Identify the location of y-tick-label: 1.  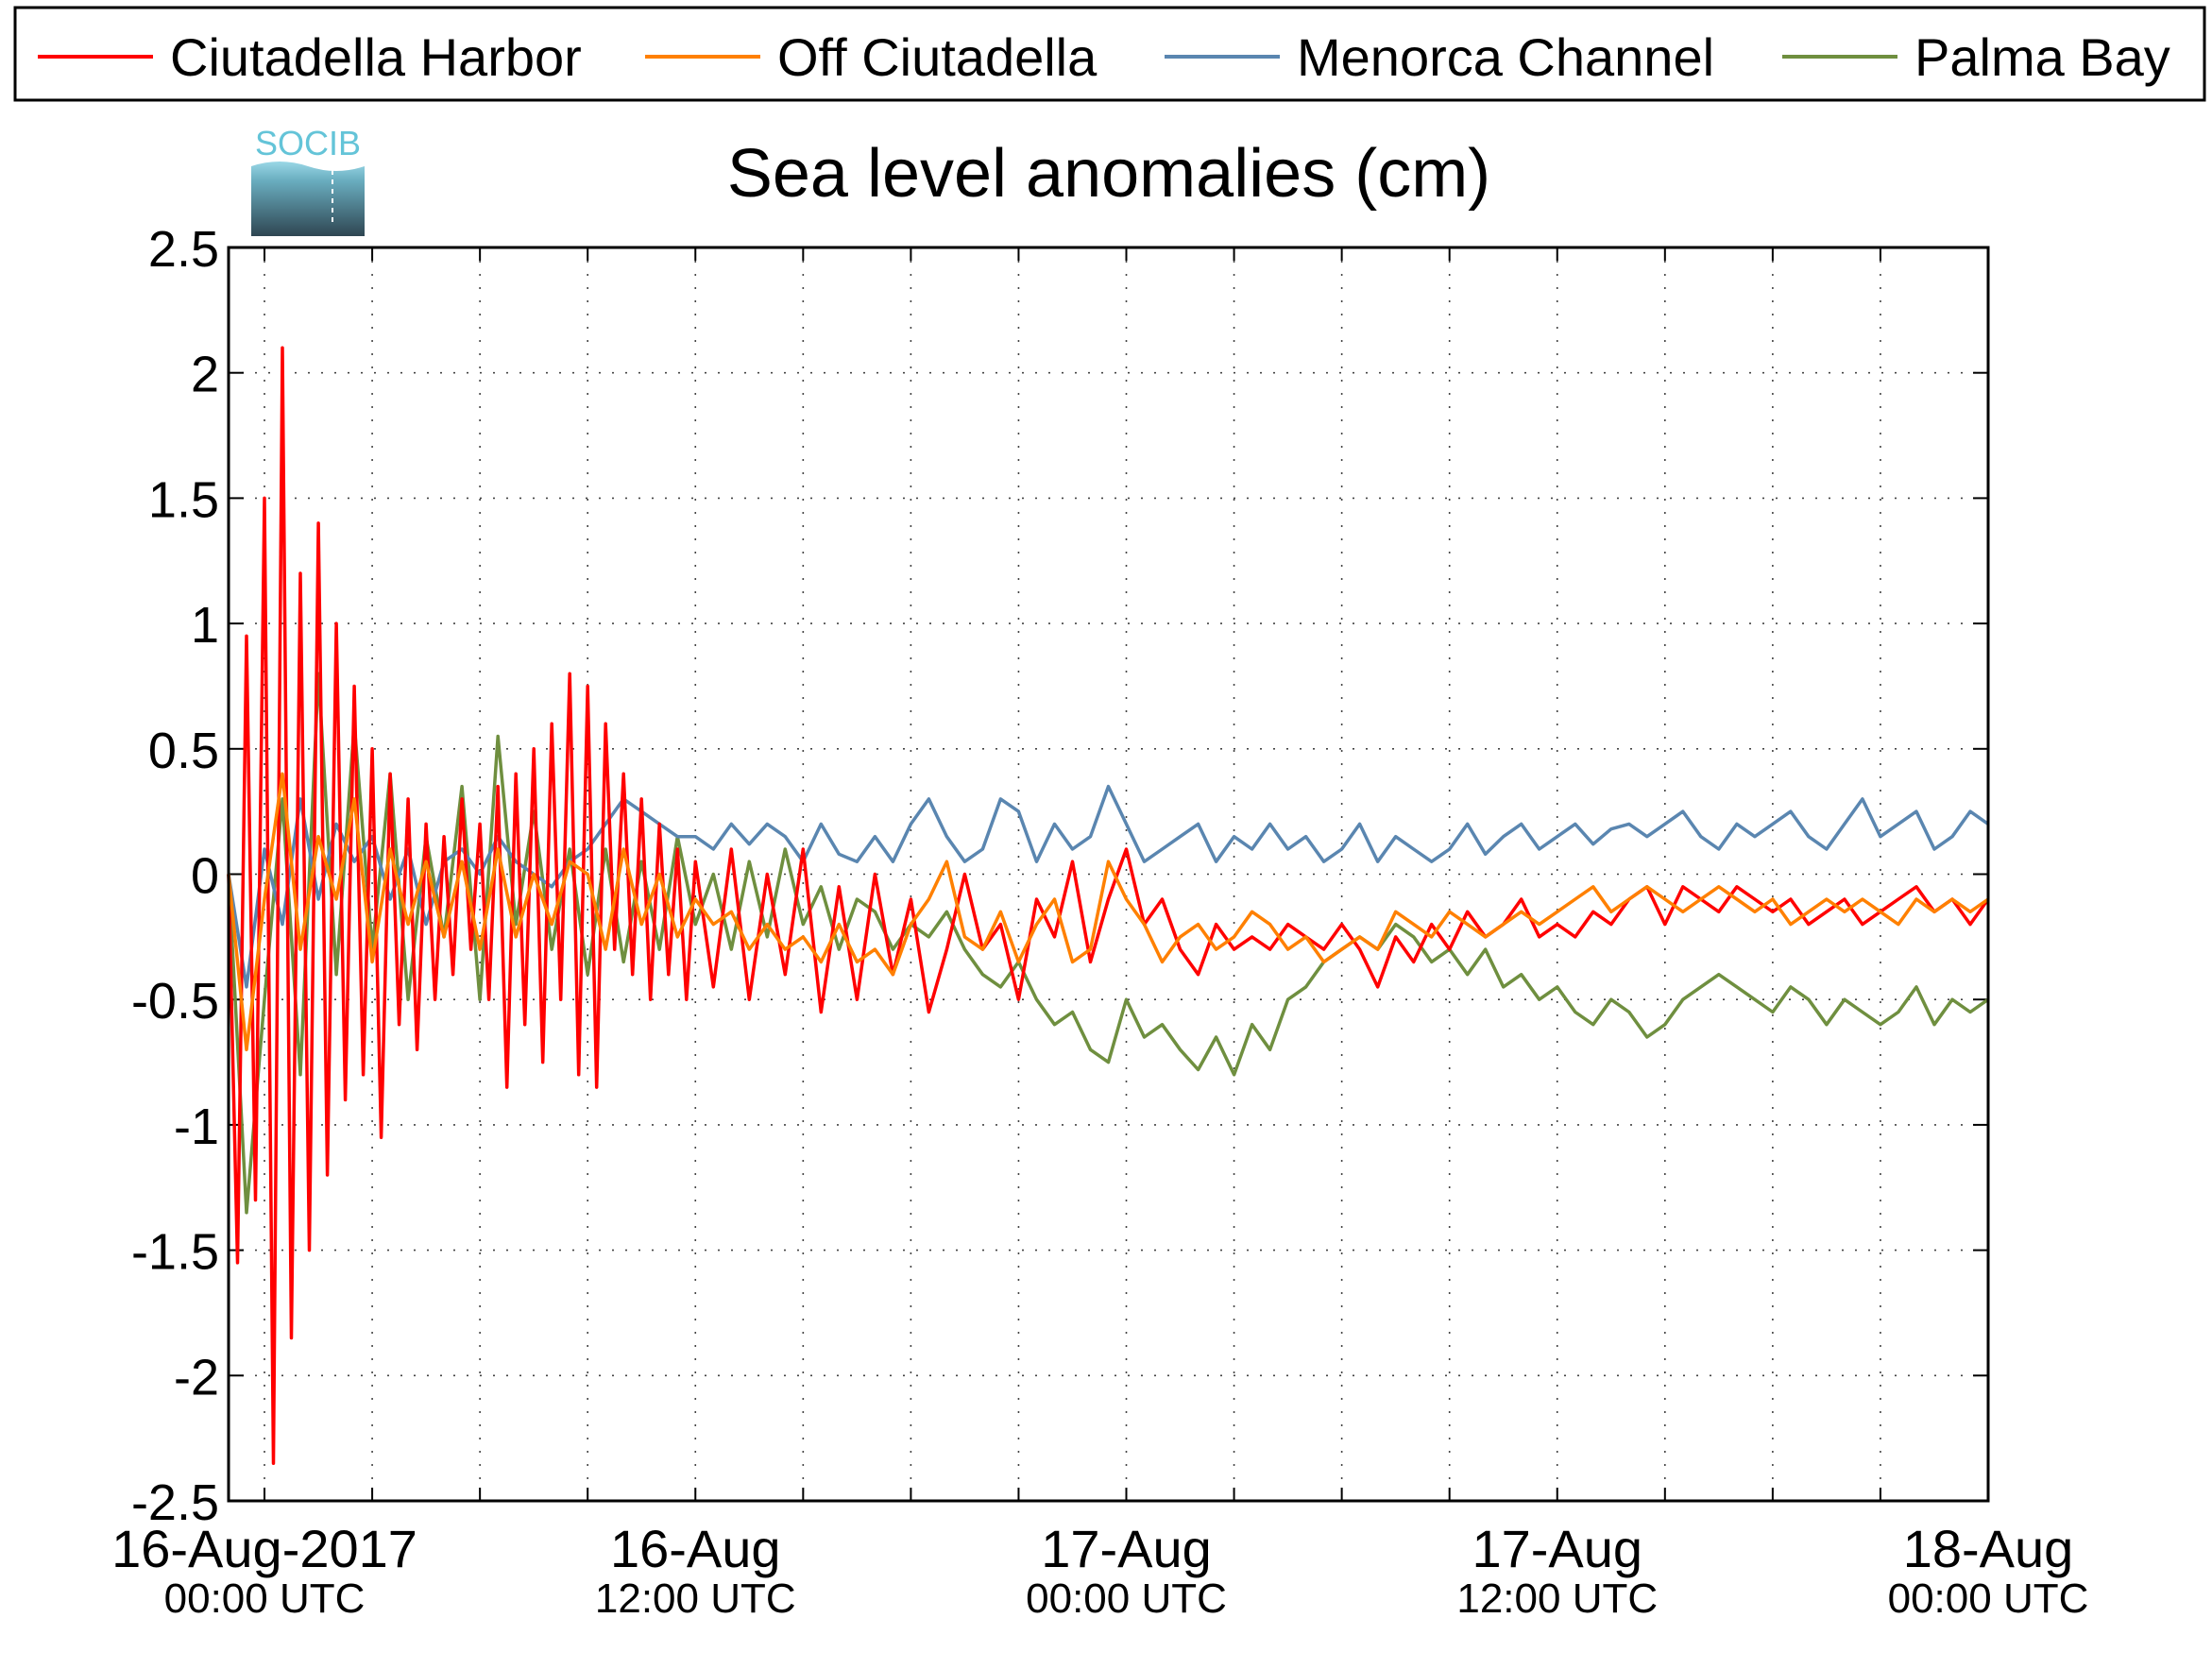
(205, 625).